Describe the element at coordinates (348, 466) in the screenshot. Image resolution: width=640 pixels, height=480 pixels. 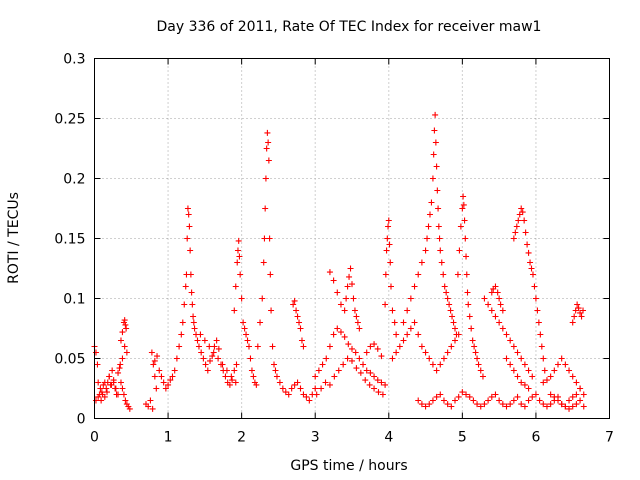
I see `x-axis-label: GPS time / hours` at that location.